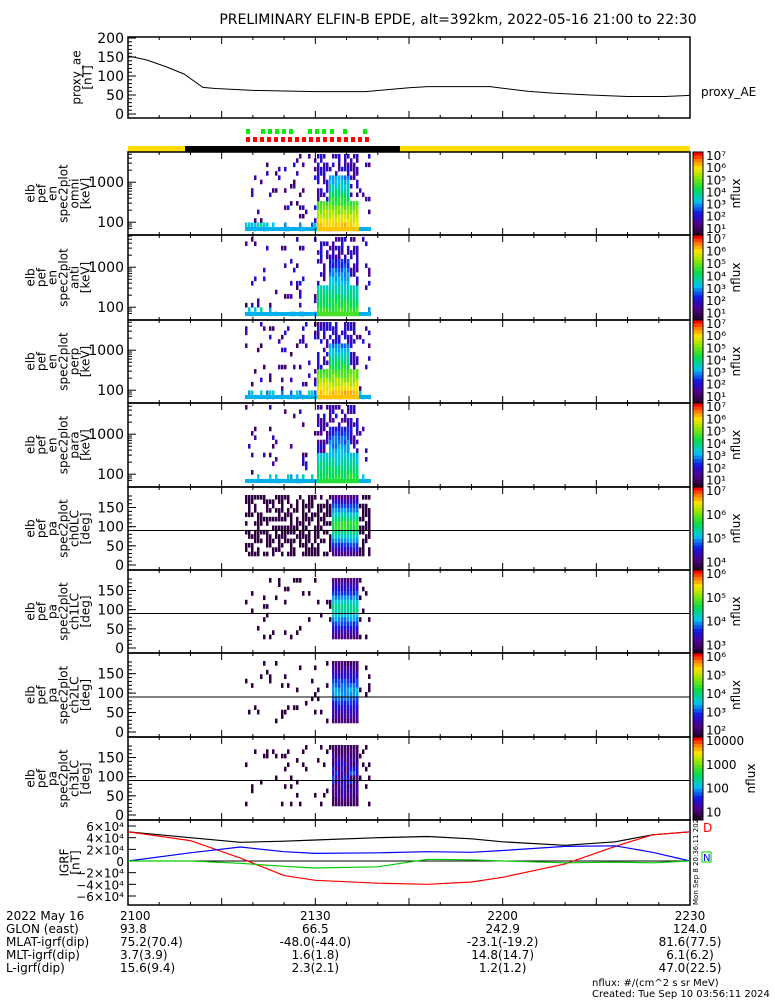 This screenshot has height=1004, width=775. I want to click on y-tick-label: 0, so click(120, 862).